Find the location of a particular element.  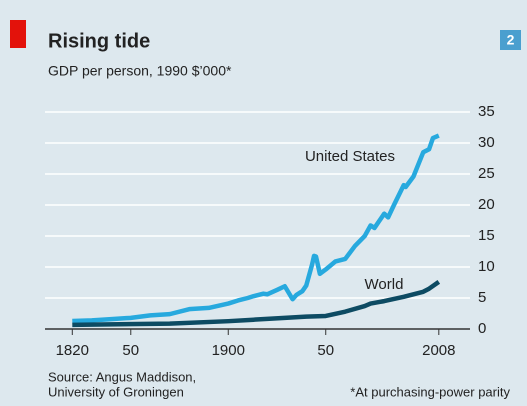

badge-box is located at coordinates (510, 40).